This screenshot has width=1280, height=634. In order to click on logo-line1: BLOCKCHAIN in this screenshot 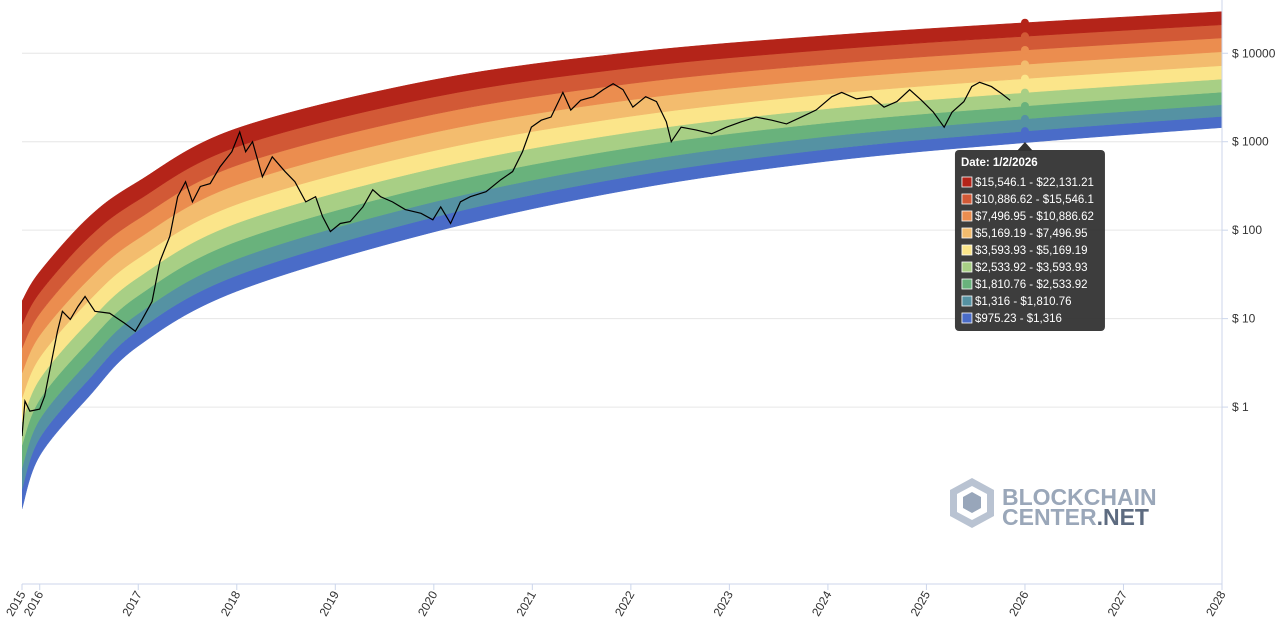, I will do `click(1079, 497)`.